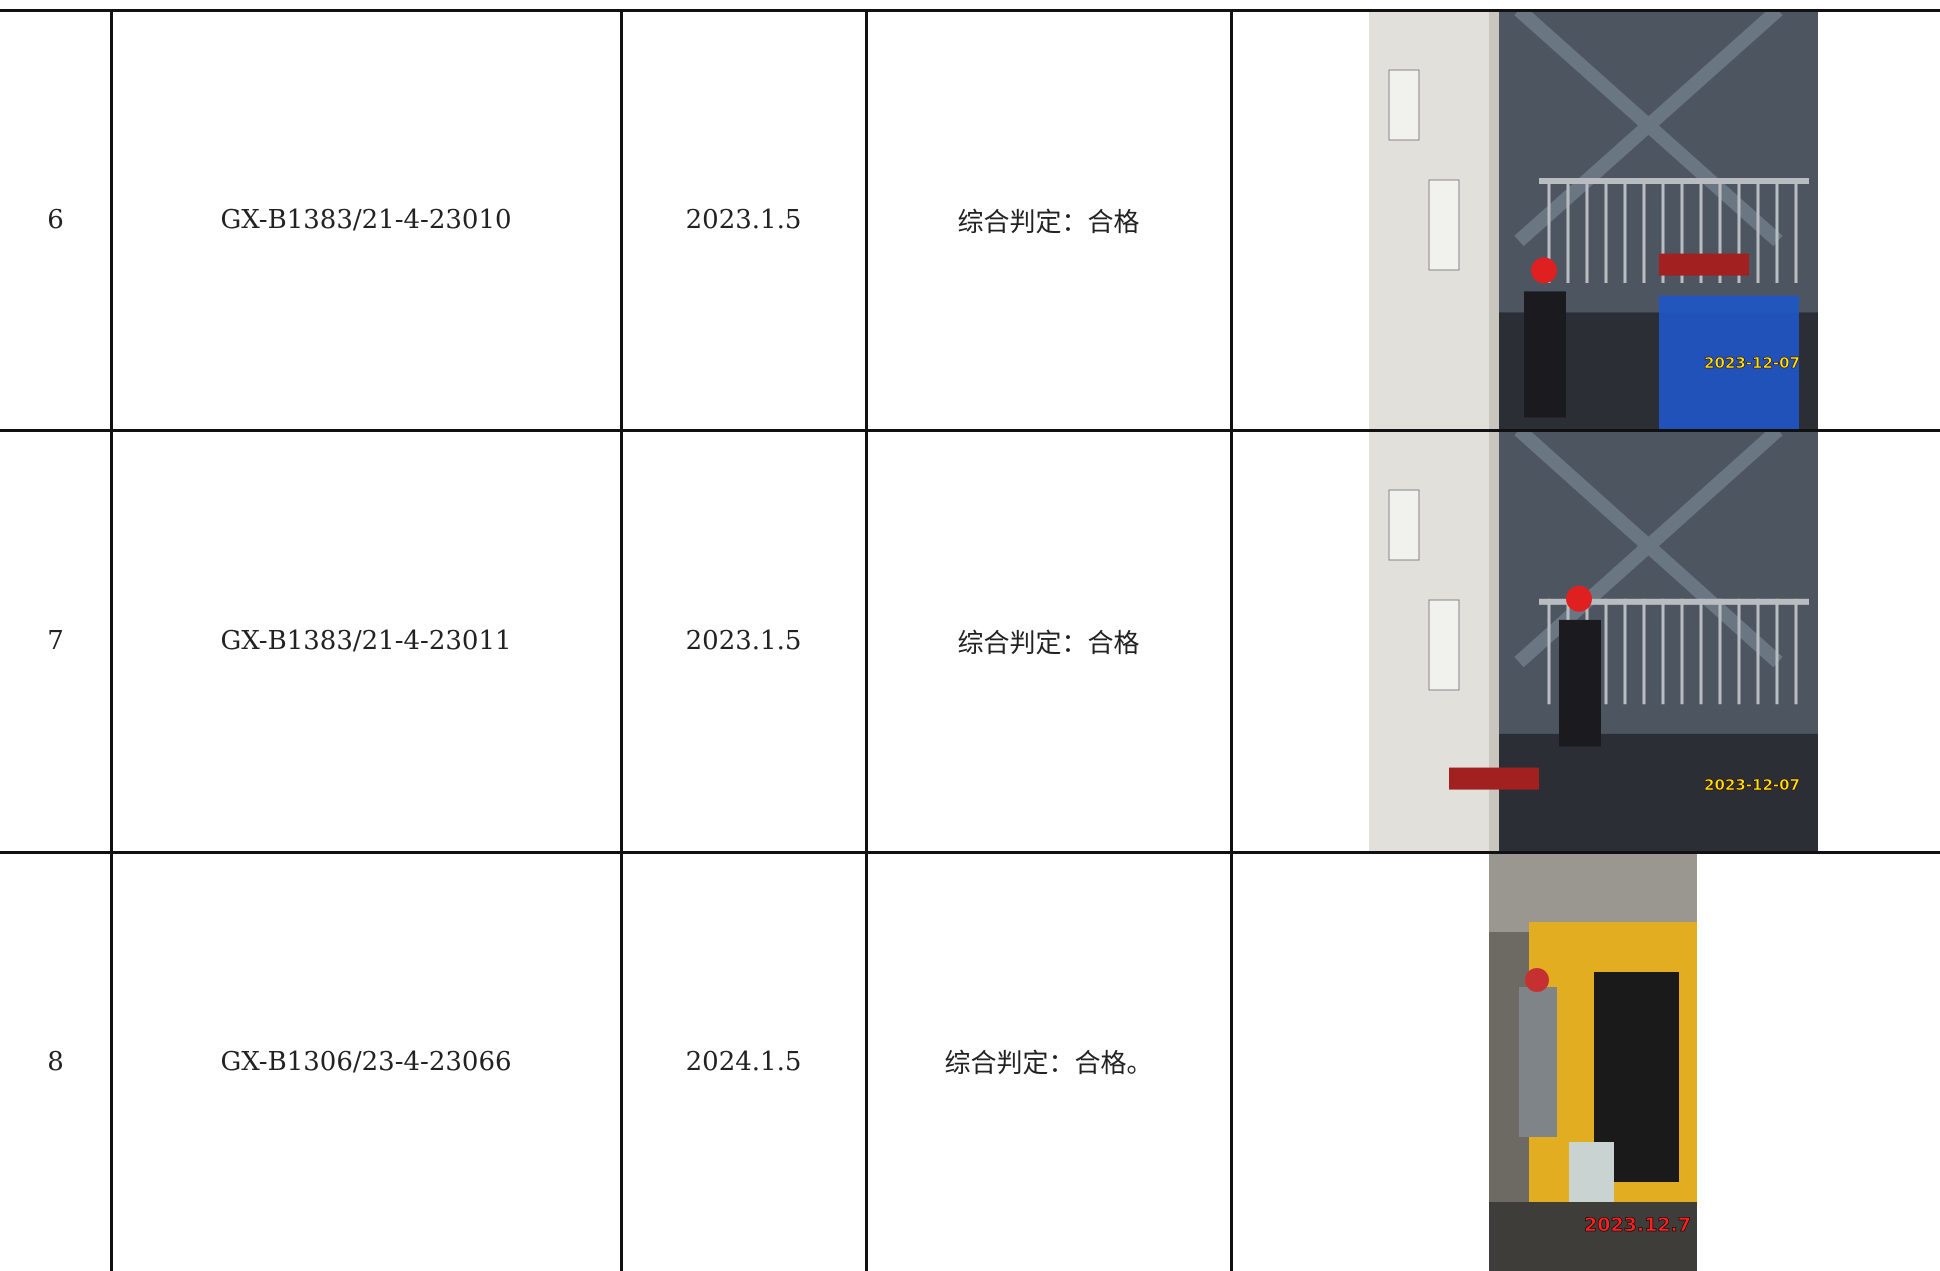  What do you see at coordinates (55, 641) in the screenshot?
I see `table-cell: 7` at bounding box center [55, 641].